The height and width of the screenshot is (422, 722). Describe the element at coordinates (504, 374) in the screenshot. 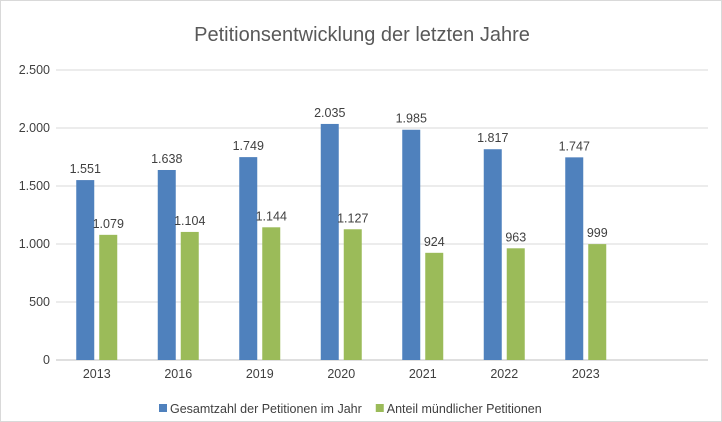

I see `x-tick-label: 2022` at that location.